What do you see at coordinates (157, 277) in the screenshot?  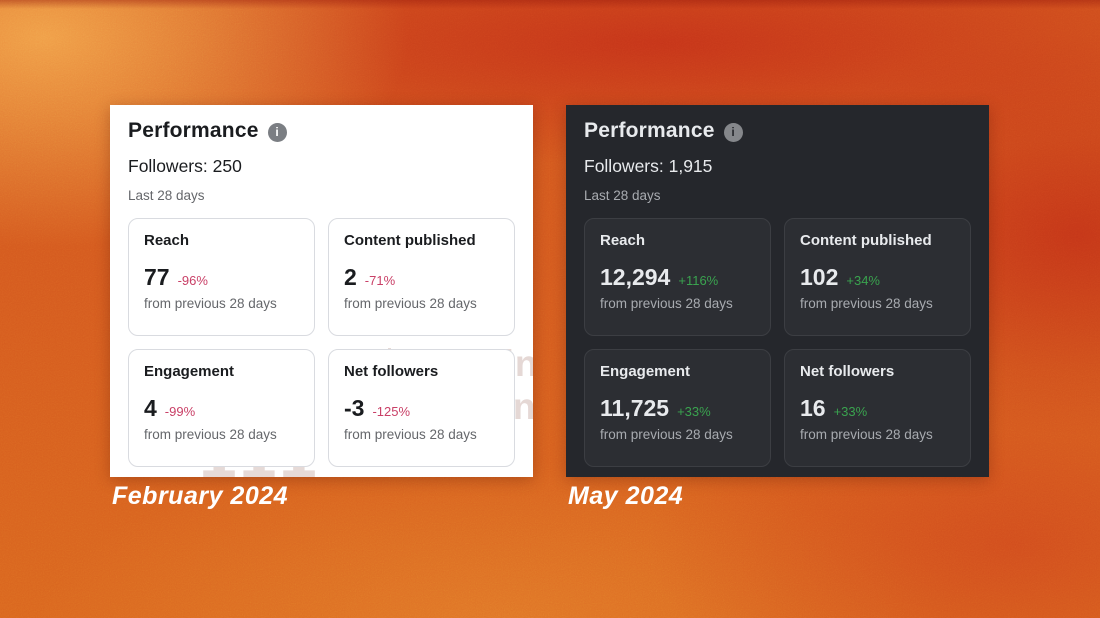 I see `metric-value: 77` at bounding box center [157, 277].